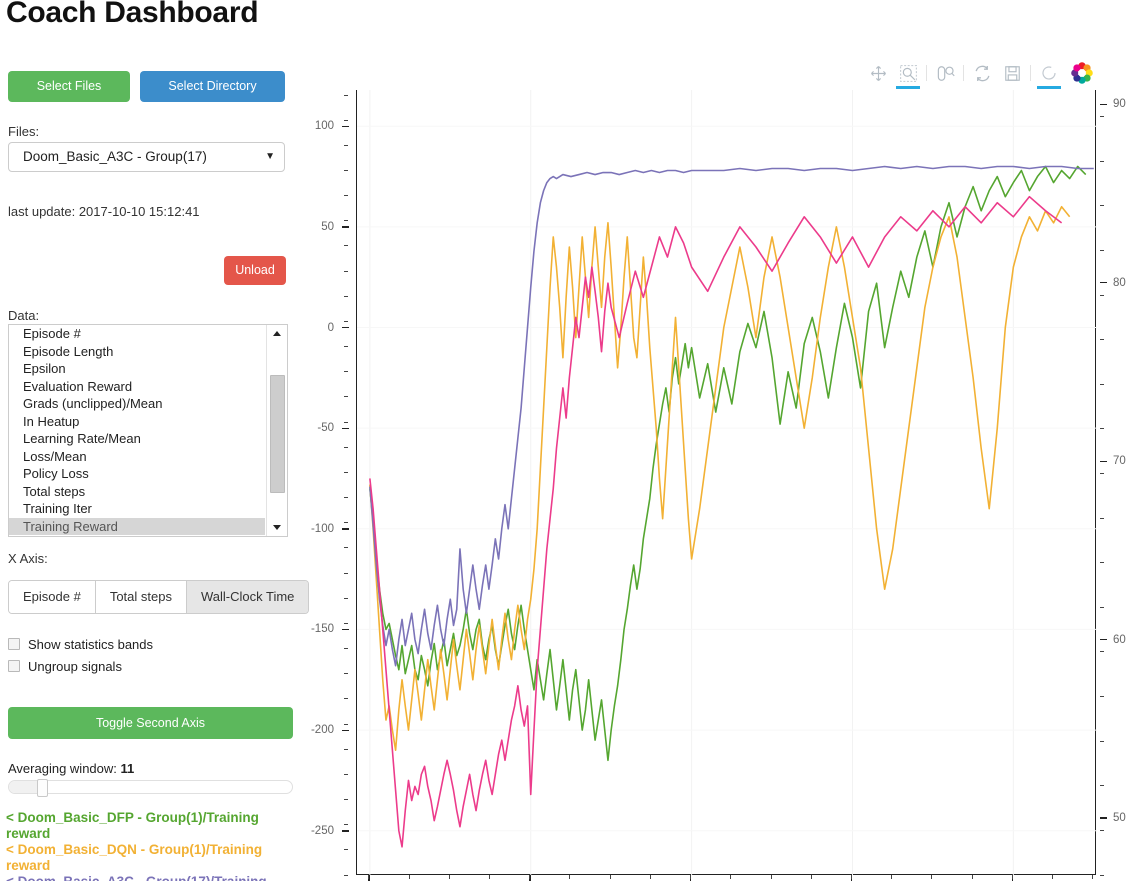 The height and width of the screenshot is (881, 1142). Describe the element at coordinates (14, 644) in the screenshot. I see `show-statistics-bands-checkbox` at that location.